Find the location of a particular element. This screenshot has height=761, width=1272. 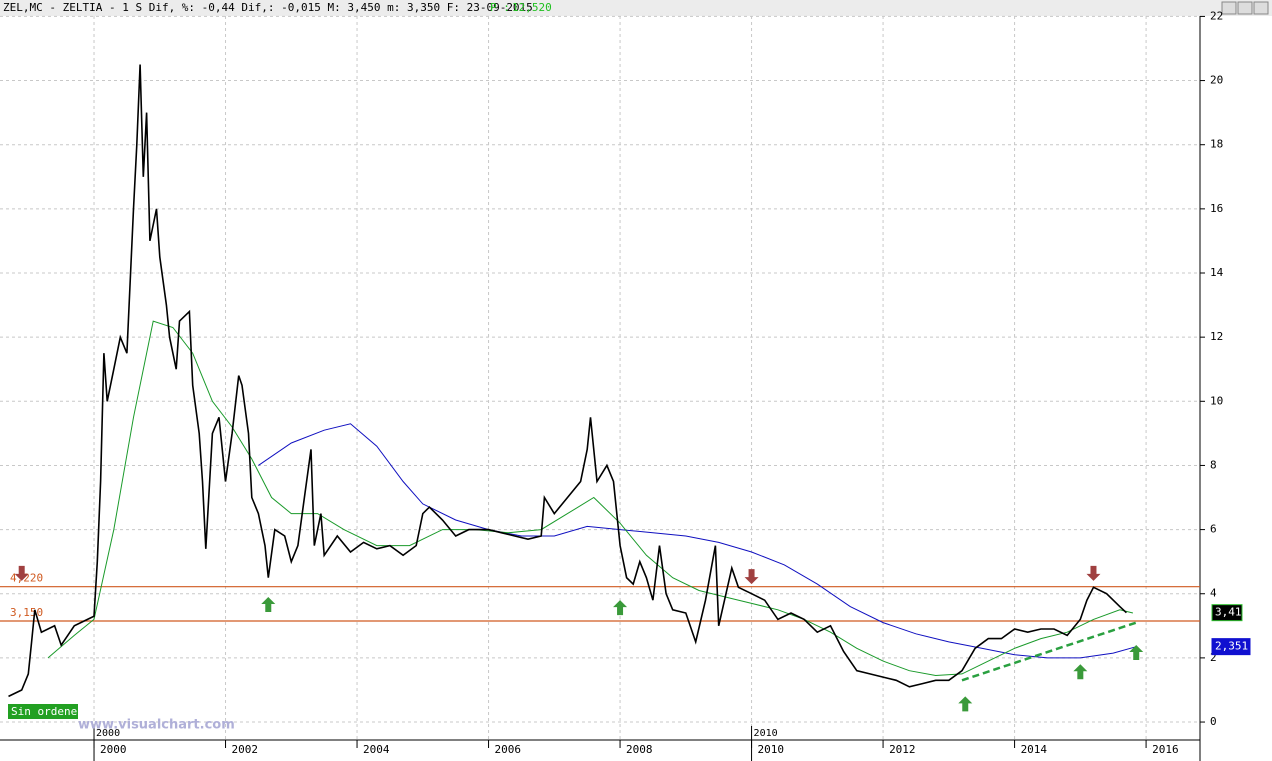

y-tick-label: 6 is located at coordinates (1213, 529).